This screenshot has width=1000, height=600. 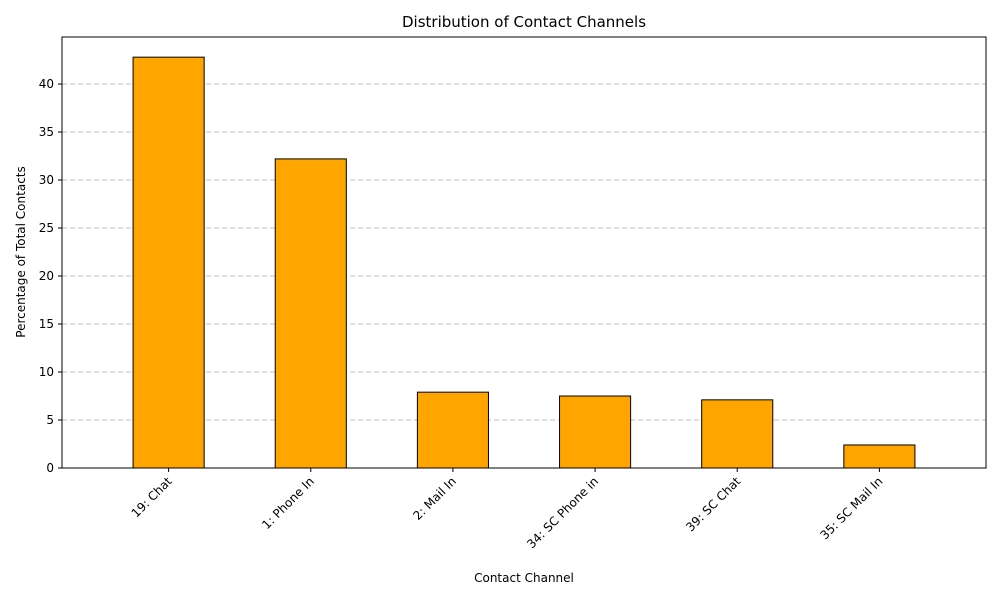 What do you see at coordinates (434, 498) in the screenshot?
I see `x-tick-label: 2: Mail In` at bounding box center [434, 498].